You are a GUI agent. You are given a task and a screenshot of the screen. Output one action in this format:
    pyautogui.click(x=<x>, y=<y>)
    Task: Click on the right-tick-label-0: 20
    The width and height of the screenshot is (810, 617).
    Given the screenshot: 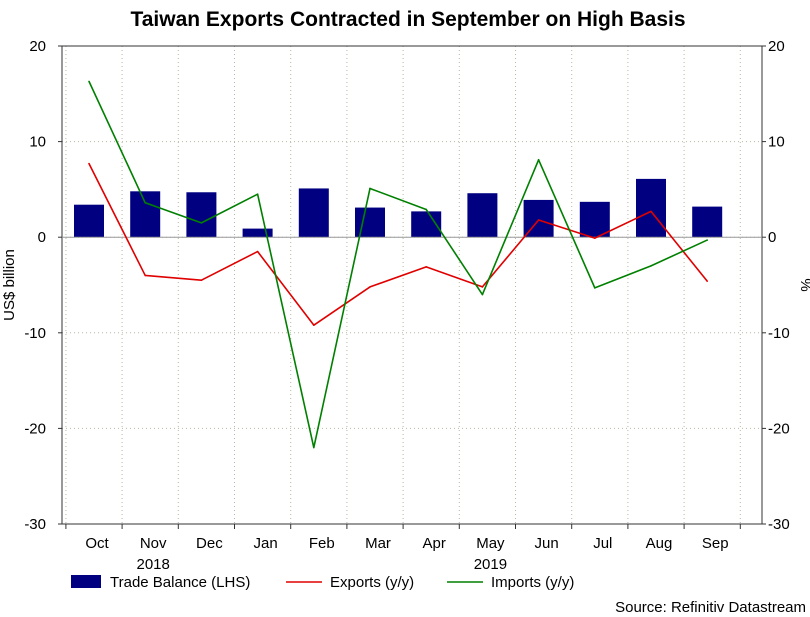 What is the action you would take?
    pyautogui.click(x=776, y=46)
    